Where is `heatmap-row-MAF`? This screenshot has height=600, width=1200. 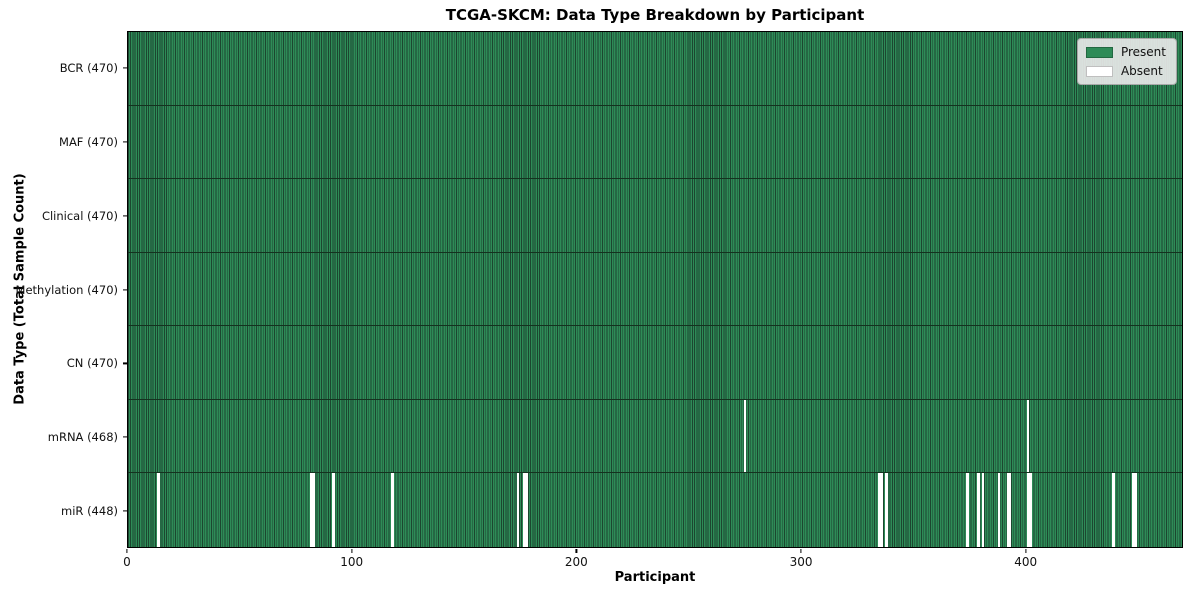 heatmap-row-MAF is located at coordinates (655, 142).